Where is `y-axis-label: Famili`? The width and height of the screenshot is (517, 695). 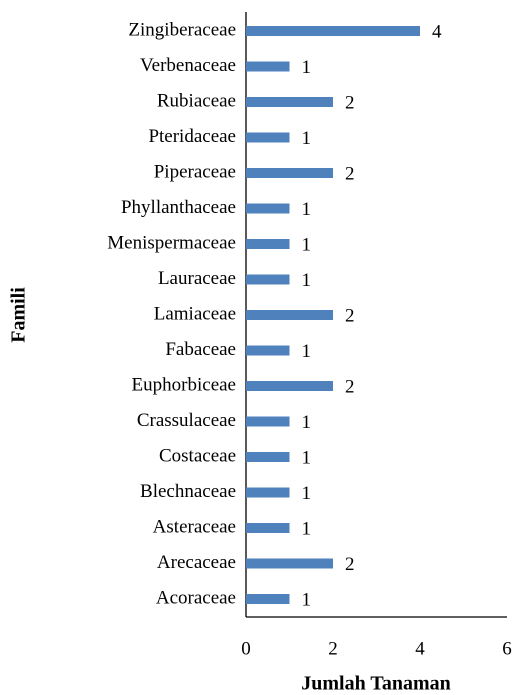
y-axis-label: Famili is located at coordinates (19, 315).